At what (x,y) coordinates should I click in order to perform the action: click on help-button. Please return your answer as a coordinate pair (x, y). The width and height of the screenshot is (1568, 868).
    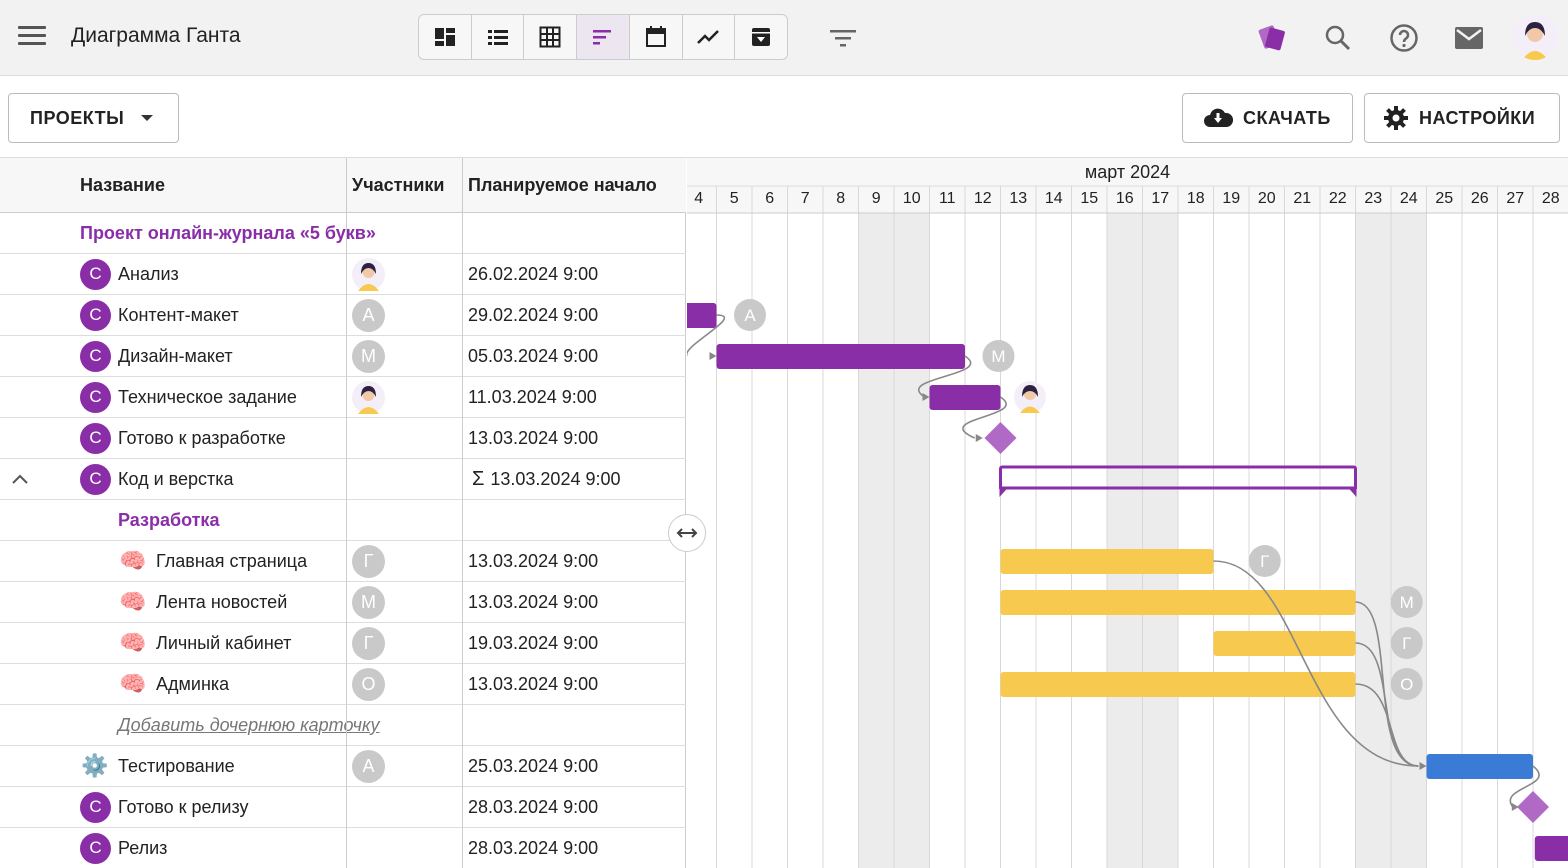
    Looking at the image, I should click on (1404, 38).